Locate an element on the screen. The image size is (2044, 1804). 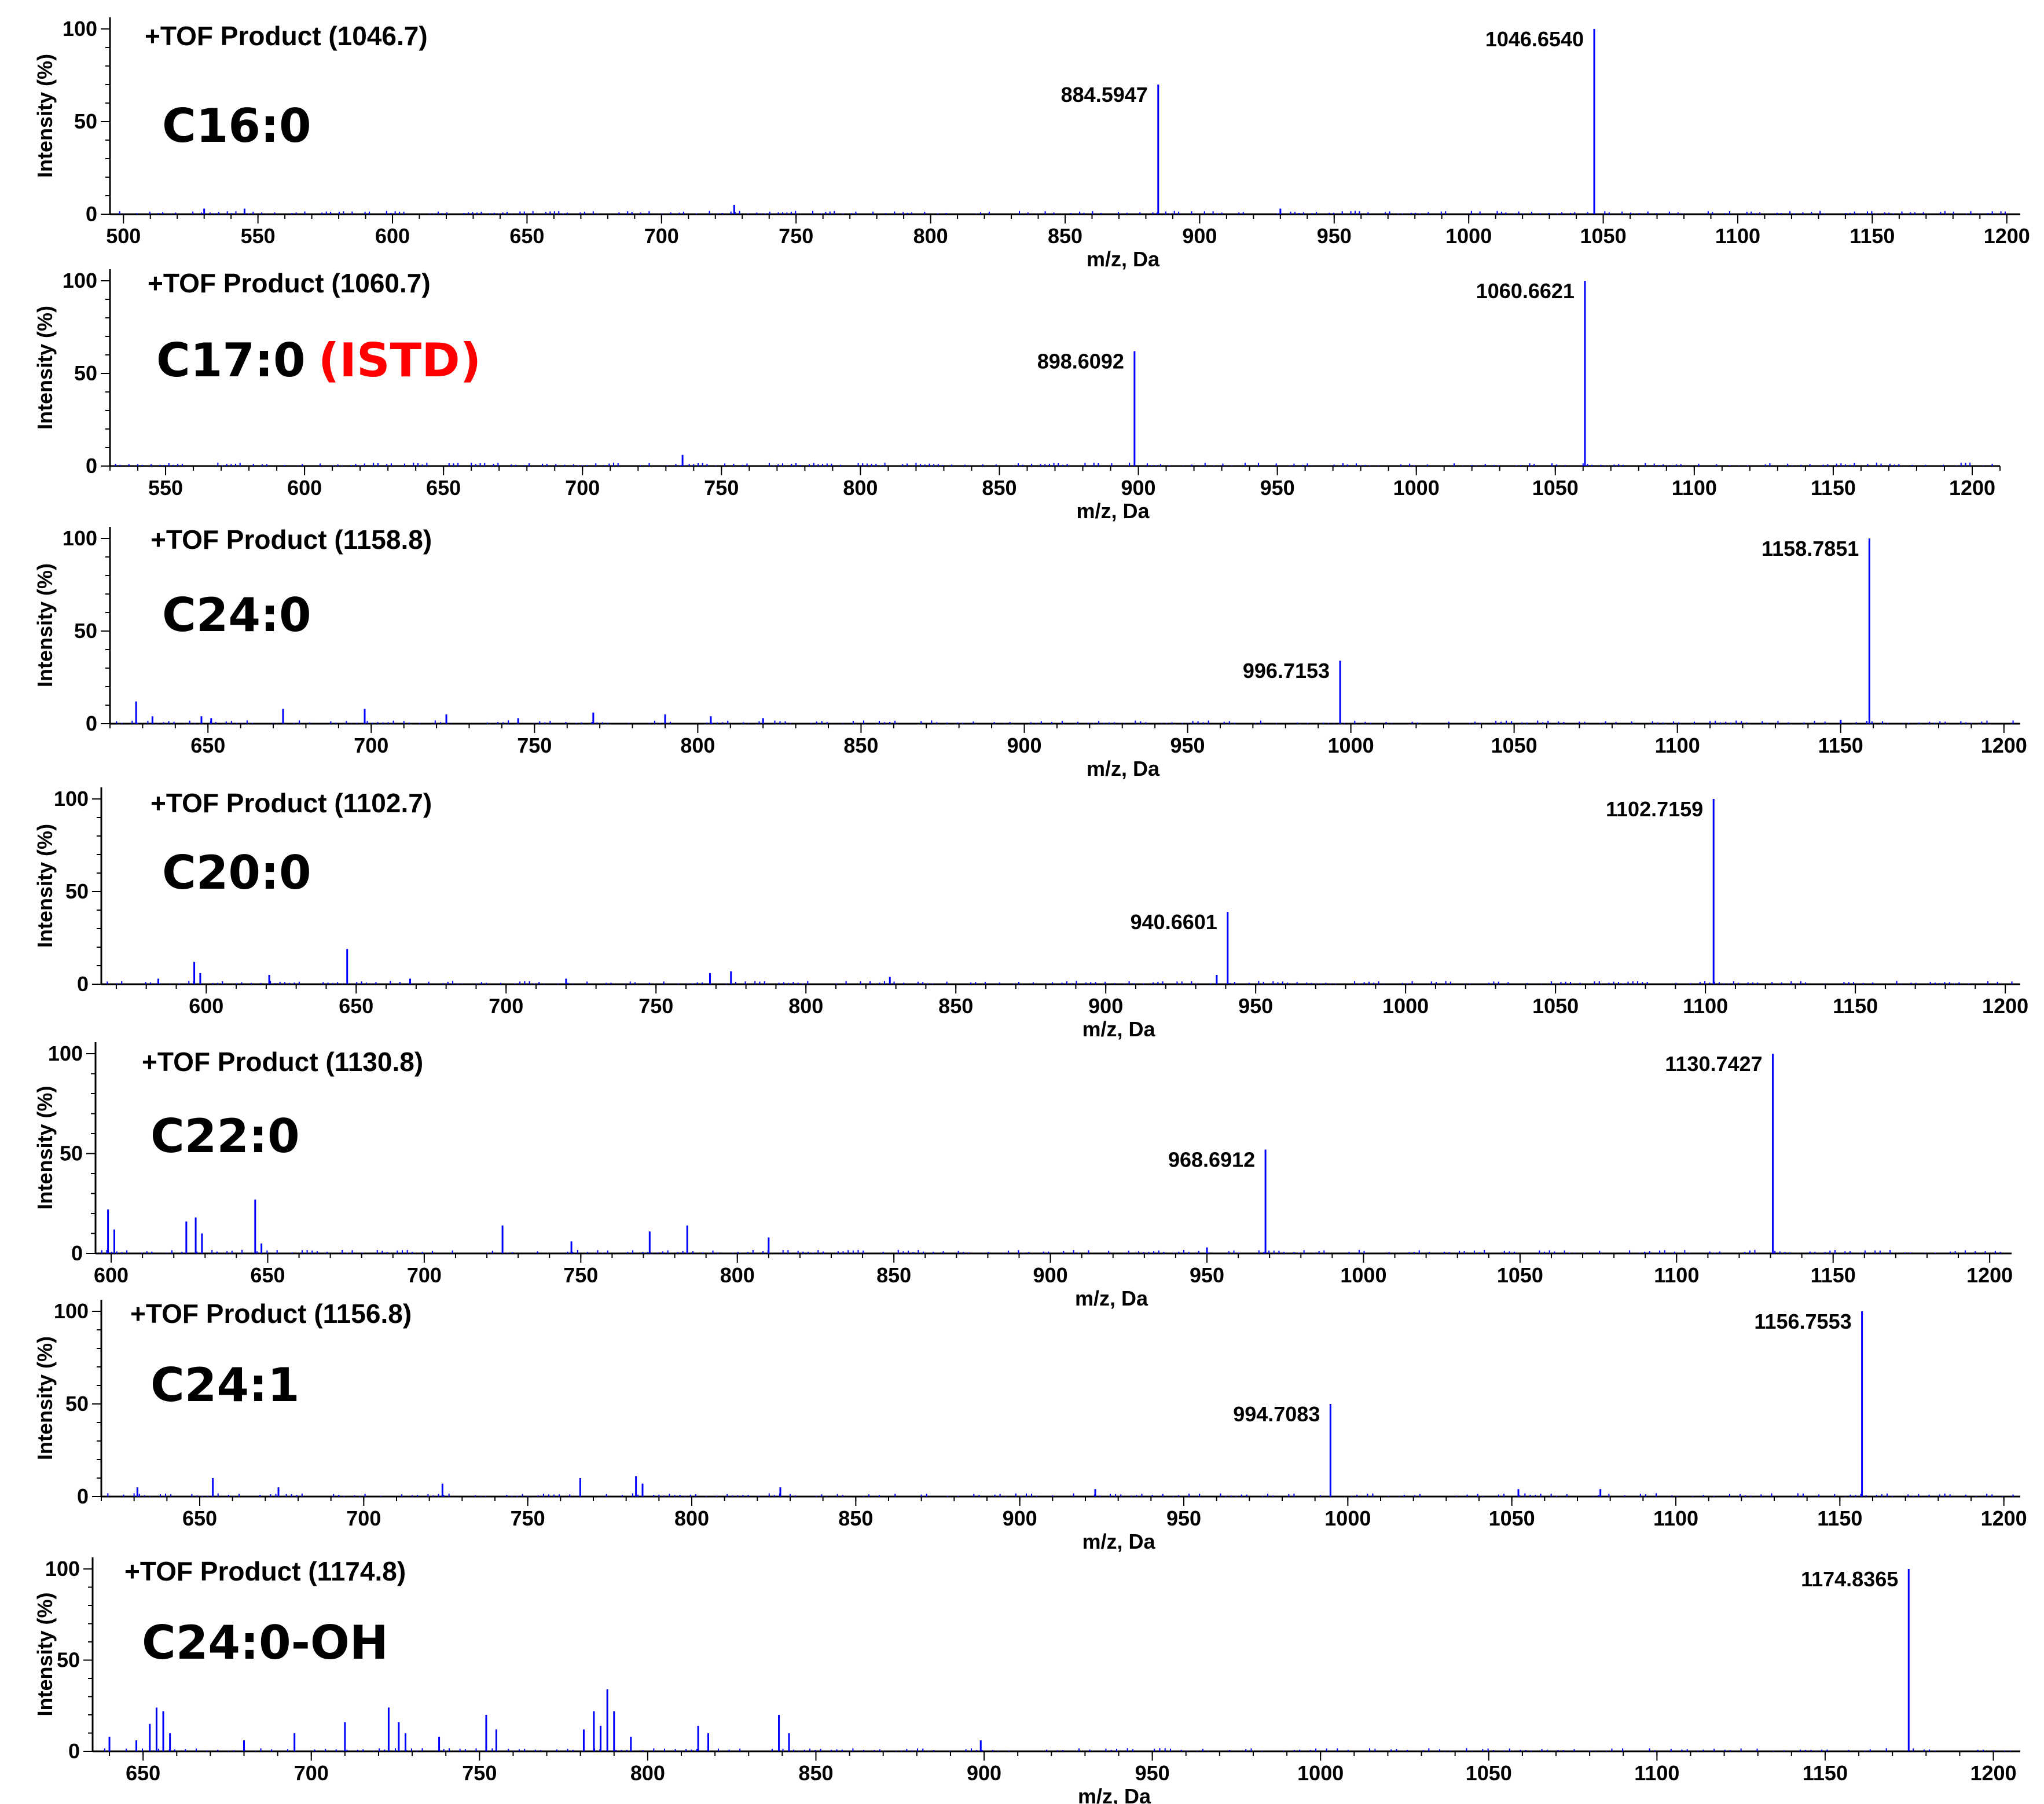
peak-label: 968.6912 is located at coordinates (1211, 1160).